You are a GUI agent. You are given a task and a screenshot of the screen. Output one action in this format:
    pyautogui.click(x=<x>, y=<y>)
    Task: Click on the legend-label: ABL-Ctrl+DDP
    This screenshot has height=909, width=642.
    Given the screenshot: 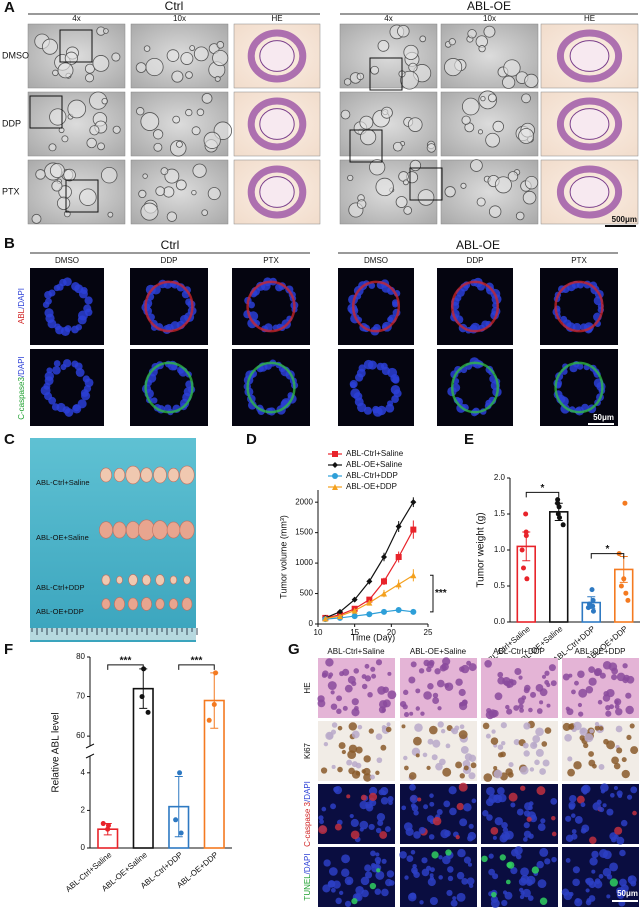 What is the action you would take?
    pyautogui.click(x=372, y=475)
    